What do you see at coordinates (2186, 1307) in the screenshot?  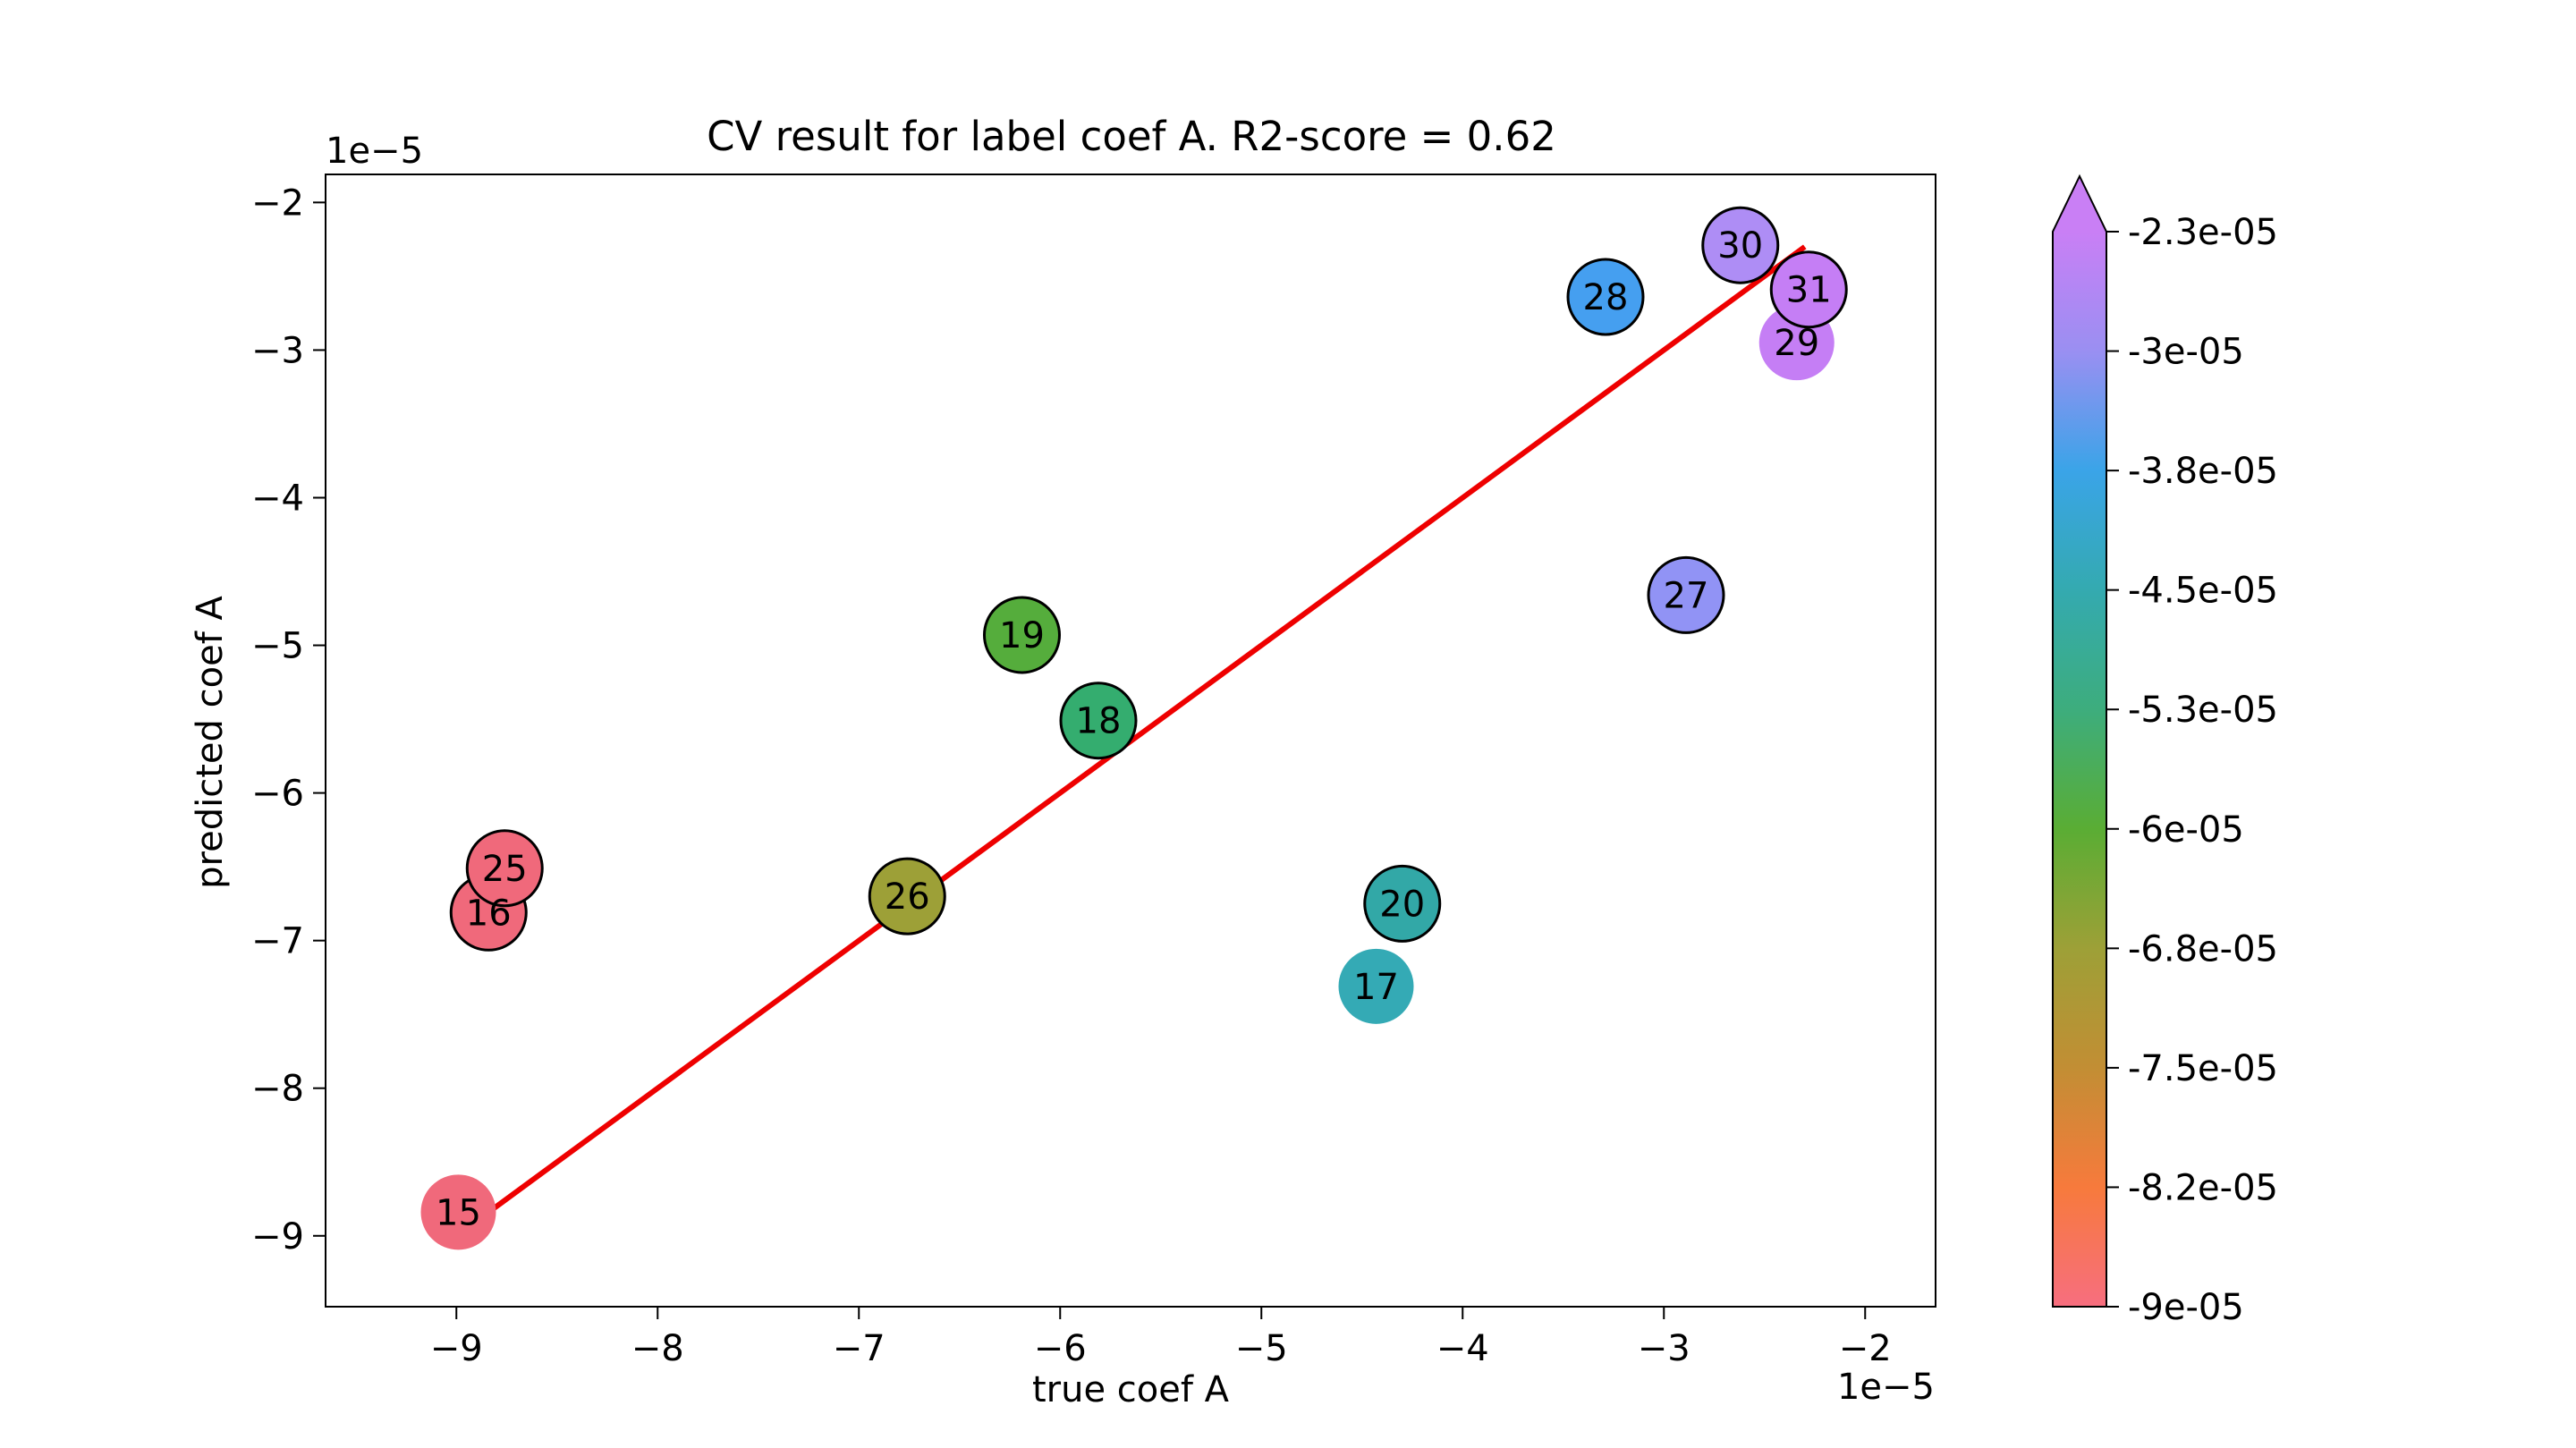 I see `colorbar-tick-label: -9e-05` at bounding box center [2186, 1307].